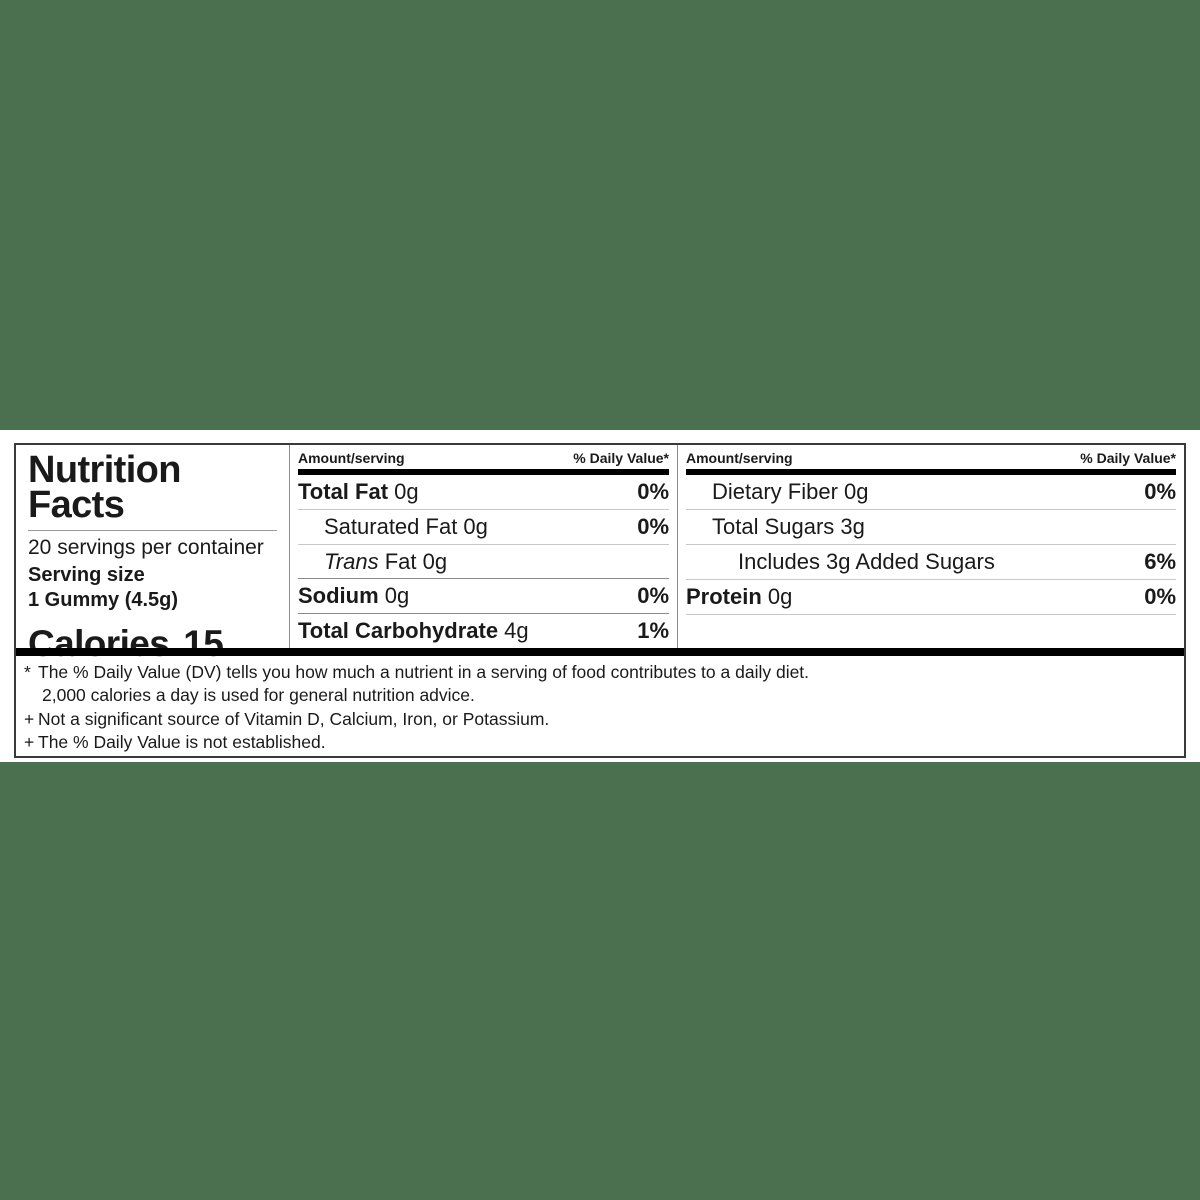  I want to click on nutrient-dv-total-fat: 0%, so click(653, 491).